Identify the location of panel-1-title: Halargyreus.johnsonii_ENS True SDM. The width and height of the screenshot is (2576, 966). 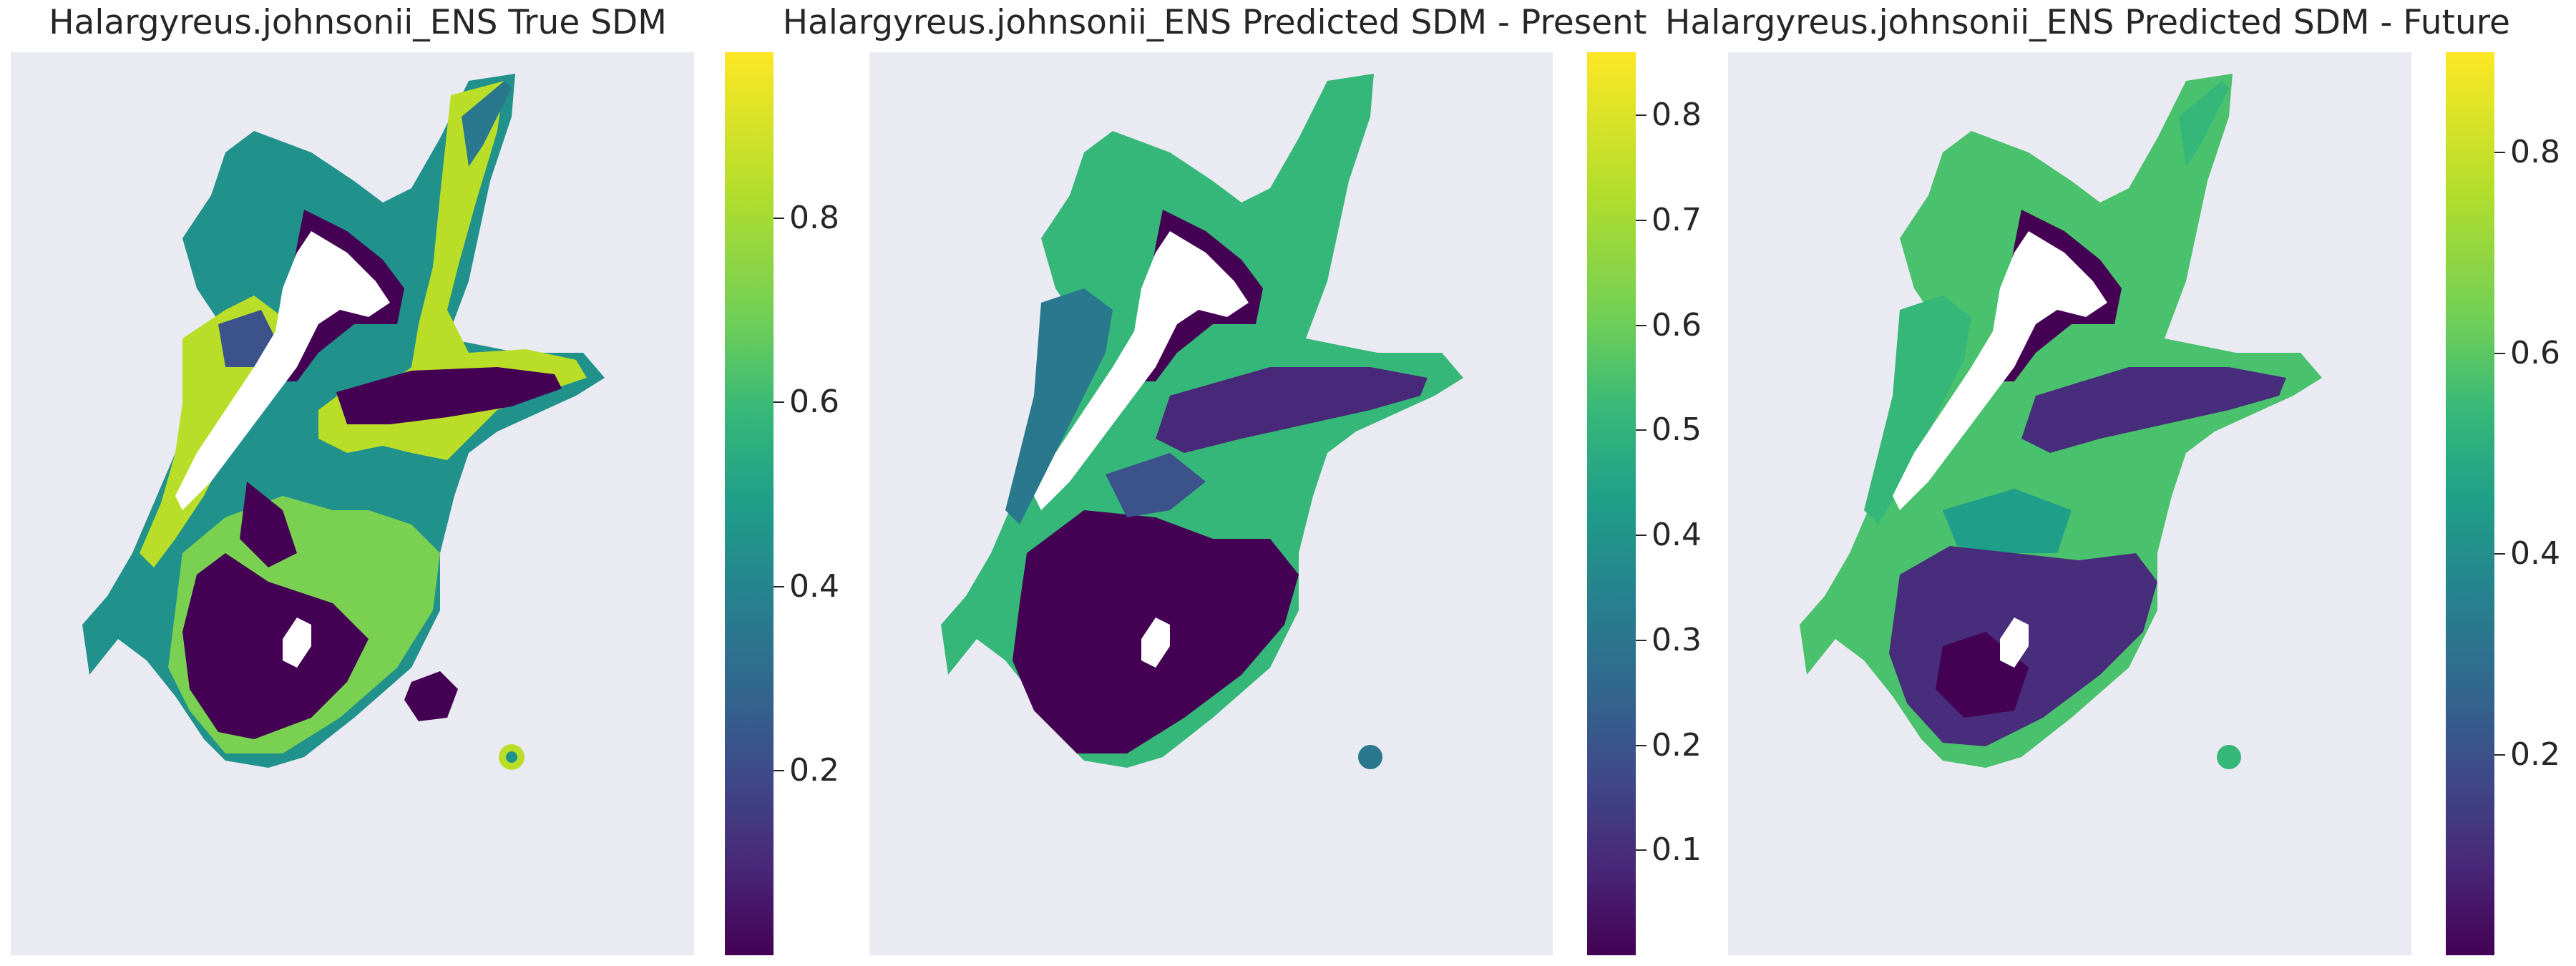
(358, 22).